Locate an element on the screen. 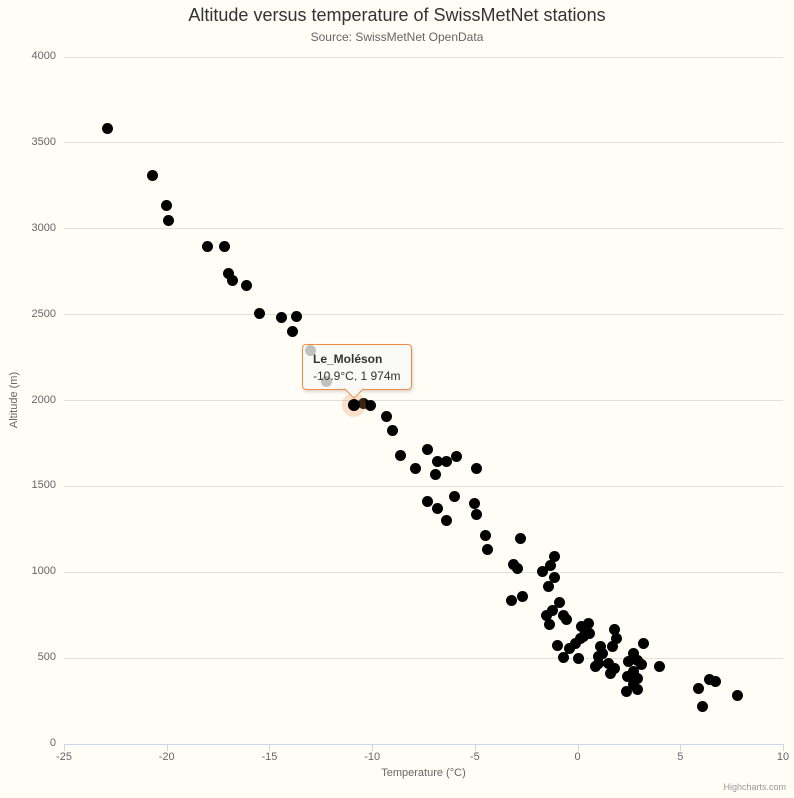 The image size is (794, 798). x-axis-label: -25 is located at coordinates (64, 757).